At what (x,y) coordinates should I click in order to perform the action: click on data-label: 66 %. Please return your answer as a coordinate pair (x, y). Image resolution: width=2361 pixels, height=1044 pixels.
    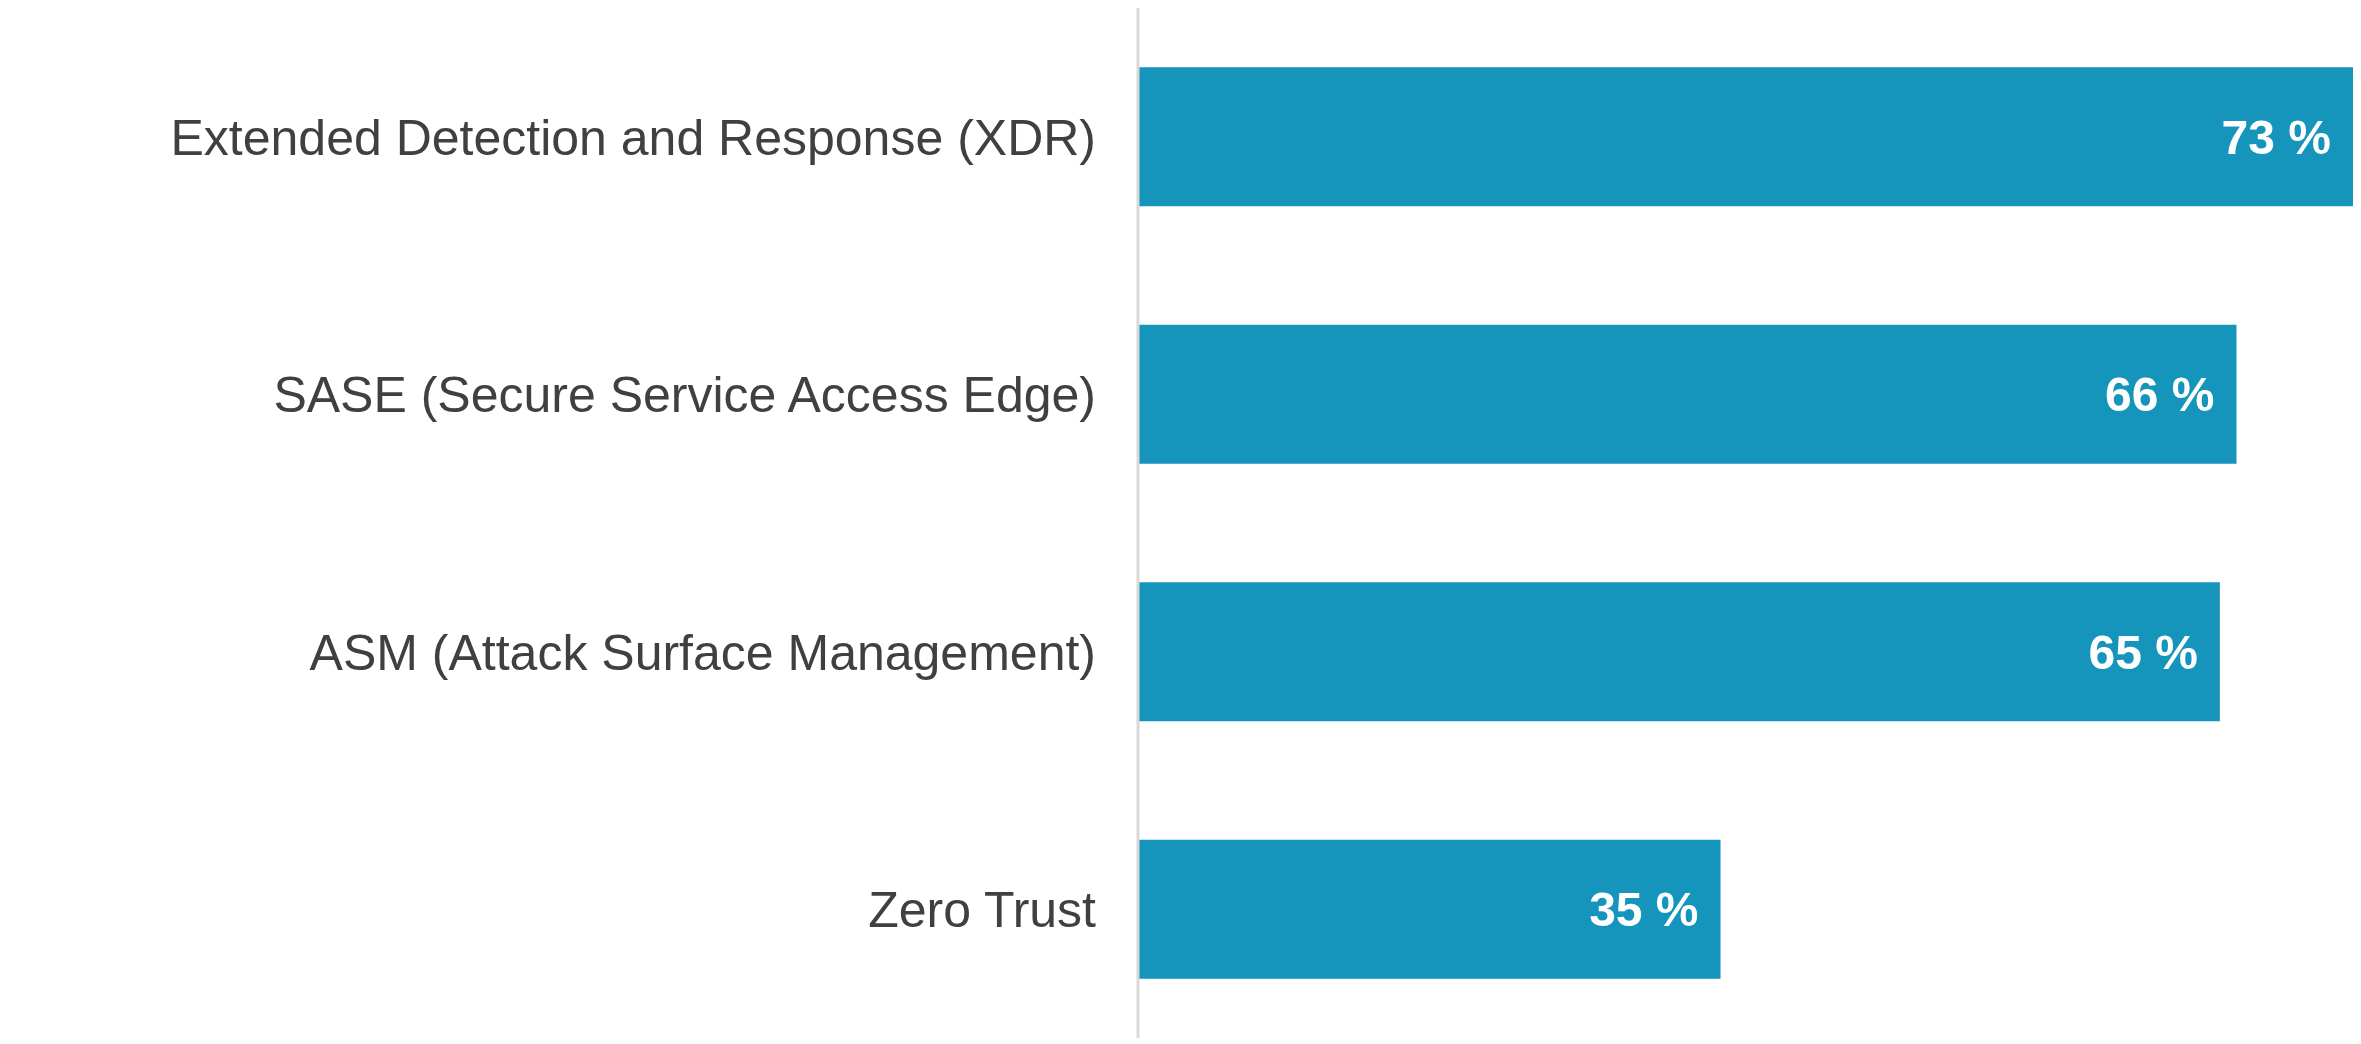
    Looking at the image, I should click on (2160, 395).